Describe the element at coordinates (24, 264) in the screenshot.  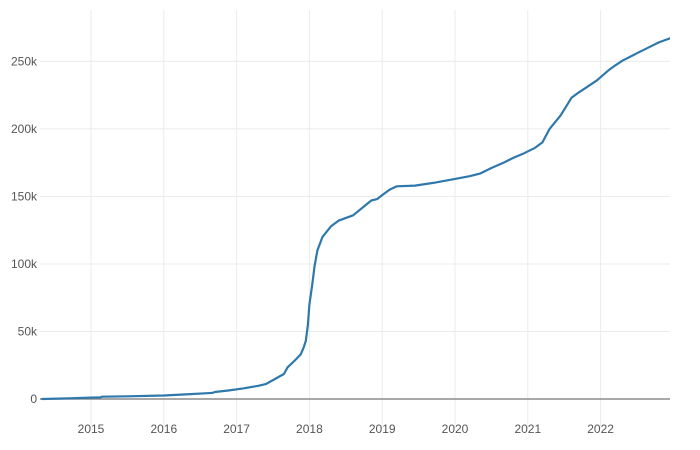
I see `y-tick-label: 100k` at that location.